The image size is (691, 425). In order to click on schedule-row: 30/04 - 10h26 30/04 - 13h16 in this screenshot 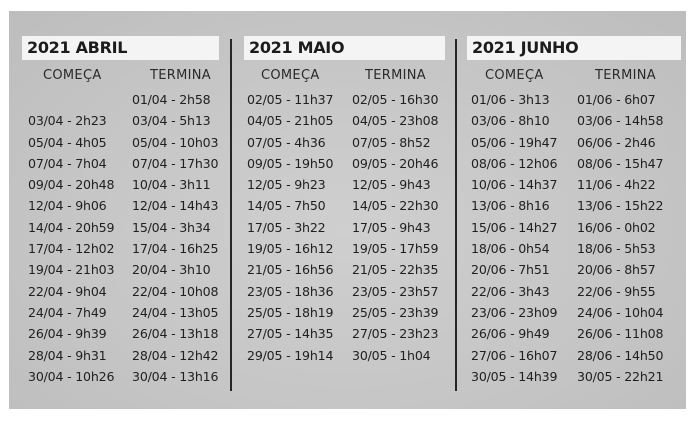, I will do `click(120, 376)`.